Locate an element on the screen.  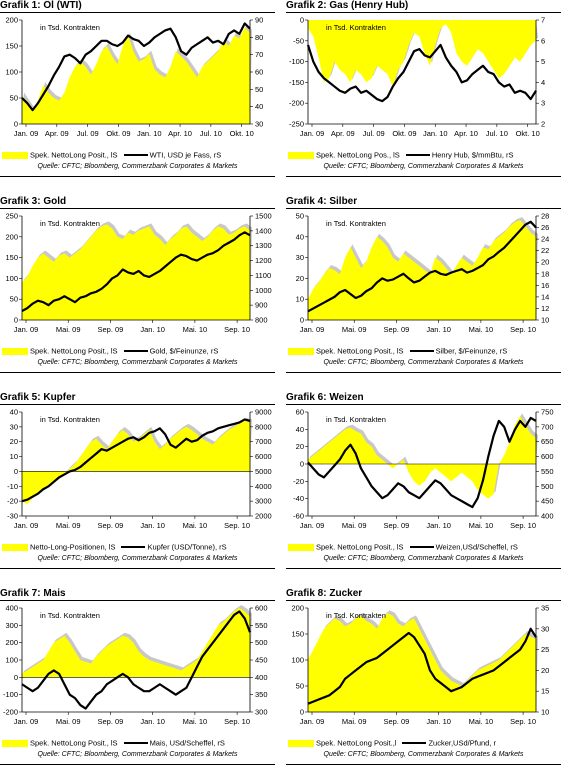
right-tick-label: 7 is located at coordinates (543, 20).